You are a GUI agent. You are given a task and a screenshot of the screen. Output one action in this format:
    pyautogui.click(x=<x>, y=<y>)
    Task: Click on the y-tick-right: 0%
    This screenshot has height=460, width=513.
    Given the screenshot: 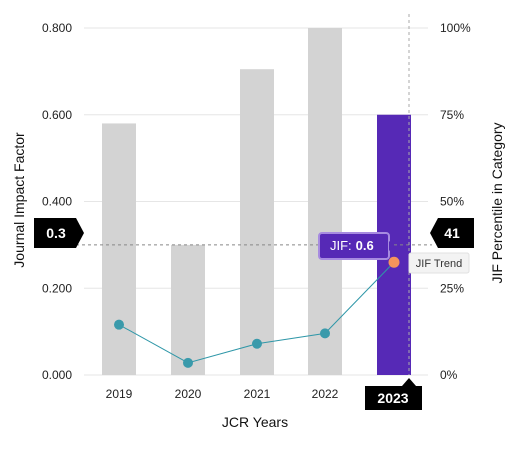 What is the action you would take?
    pyautogui.click(x=449, y=375)
    